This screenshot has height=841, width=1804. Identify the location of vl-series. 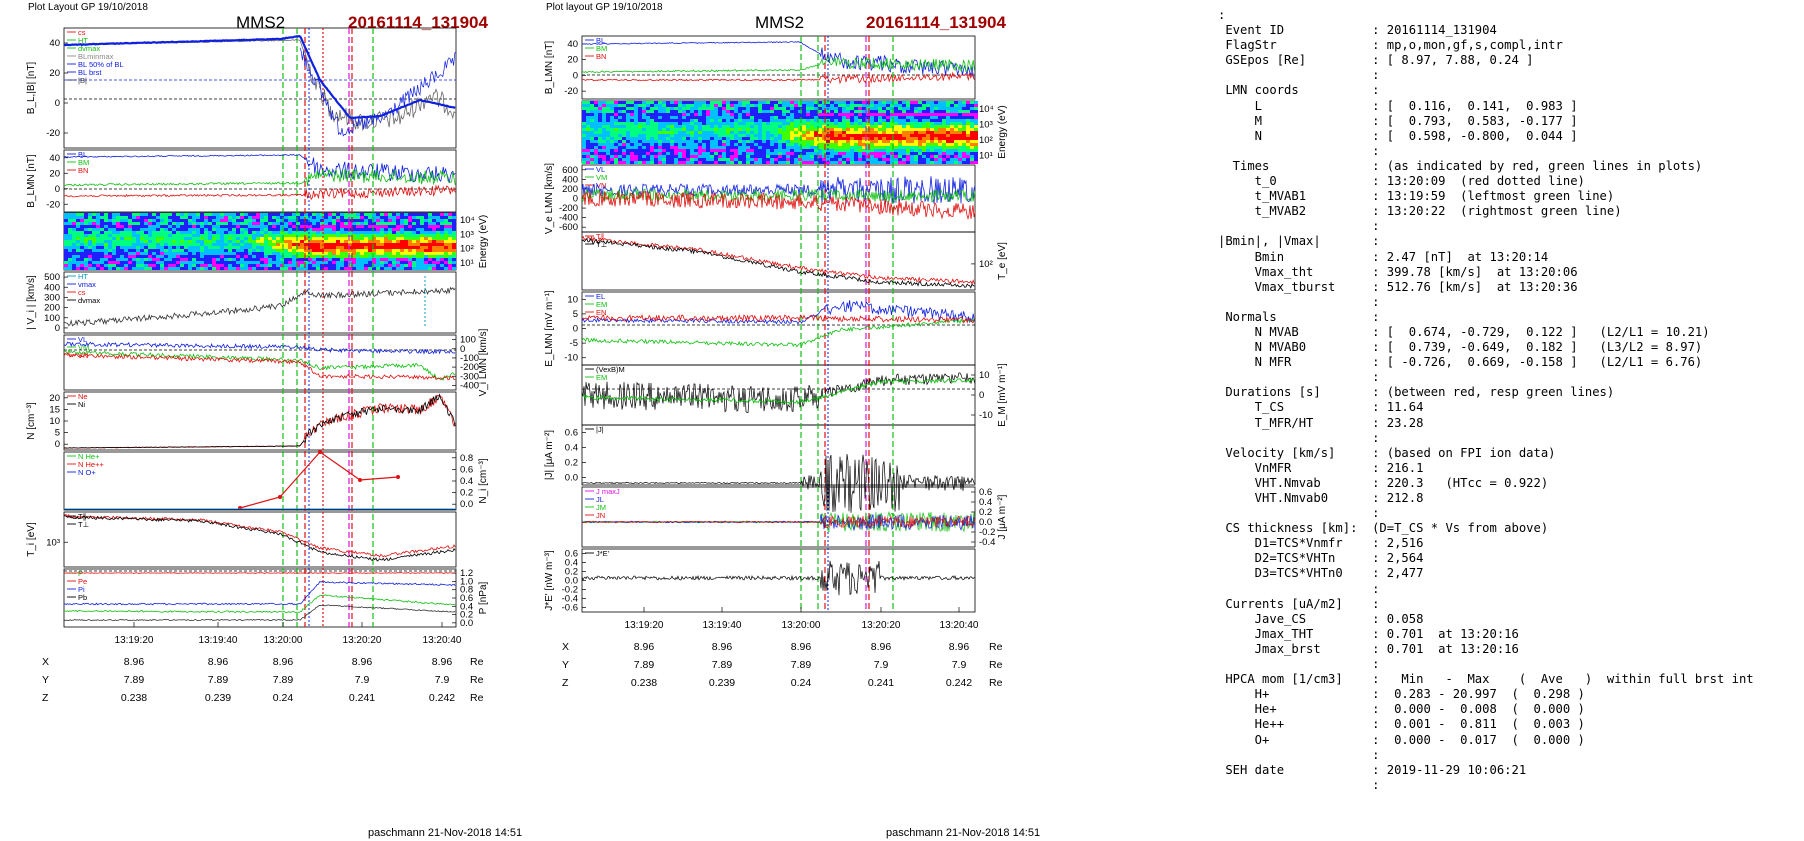
(259, 348).